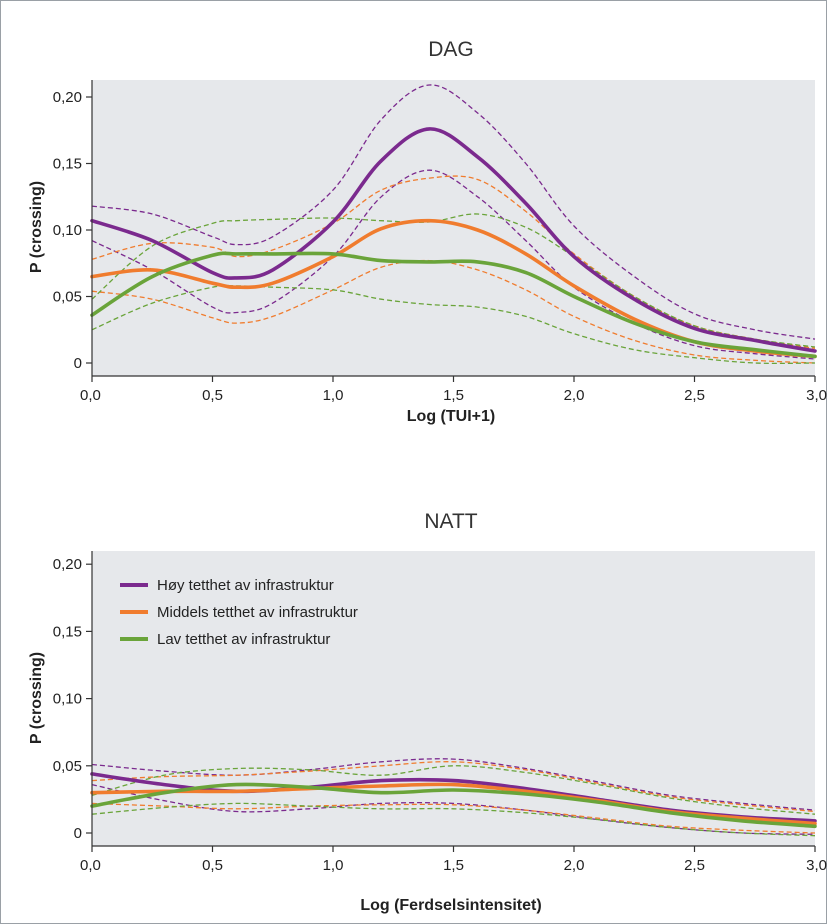  I want to click on natt-x-ticks: 0,0 0,5 1,0 1,5 2,0 2,5 3,0, so click(453, 860).